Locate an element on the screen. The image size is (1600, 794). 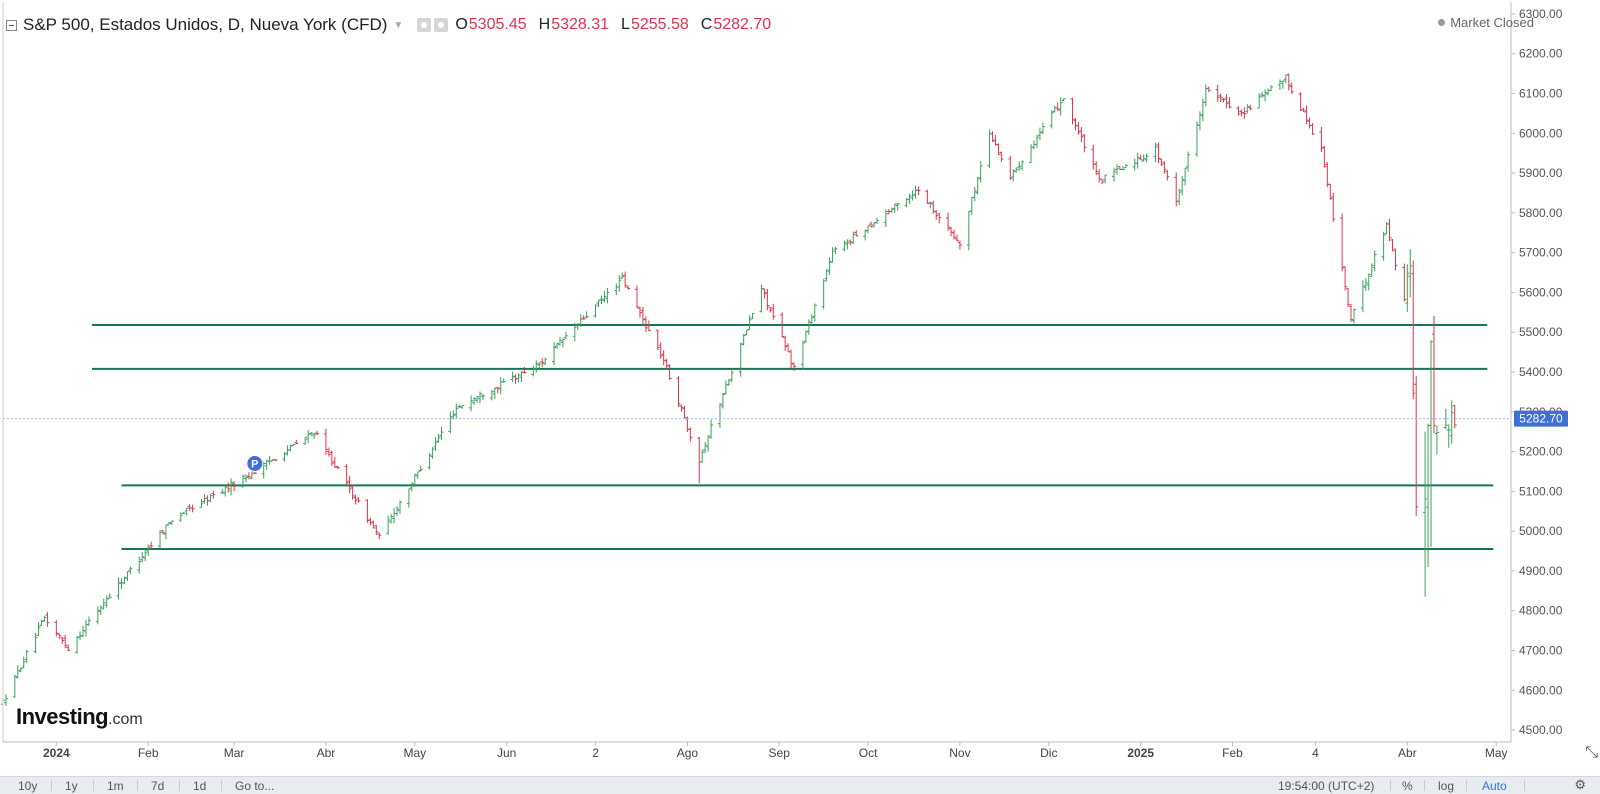
log-scale-toggle: log is located at coordinates (1446, 786).